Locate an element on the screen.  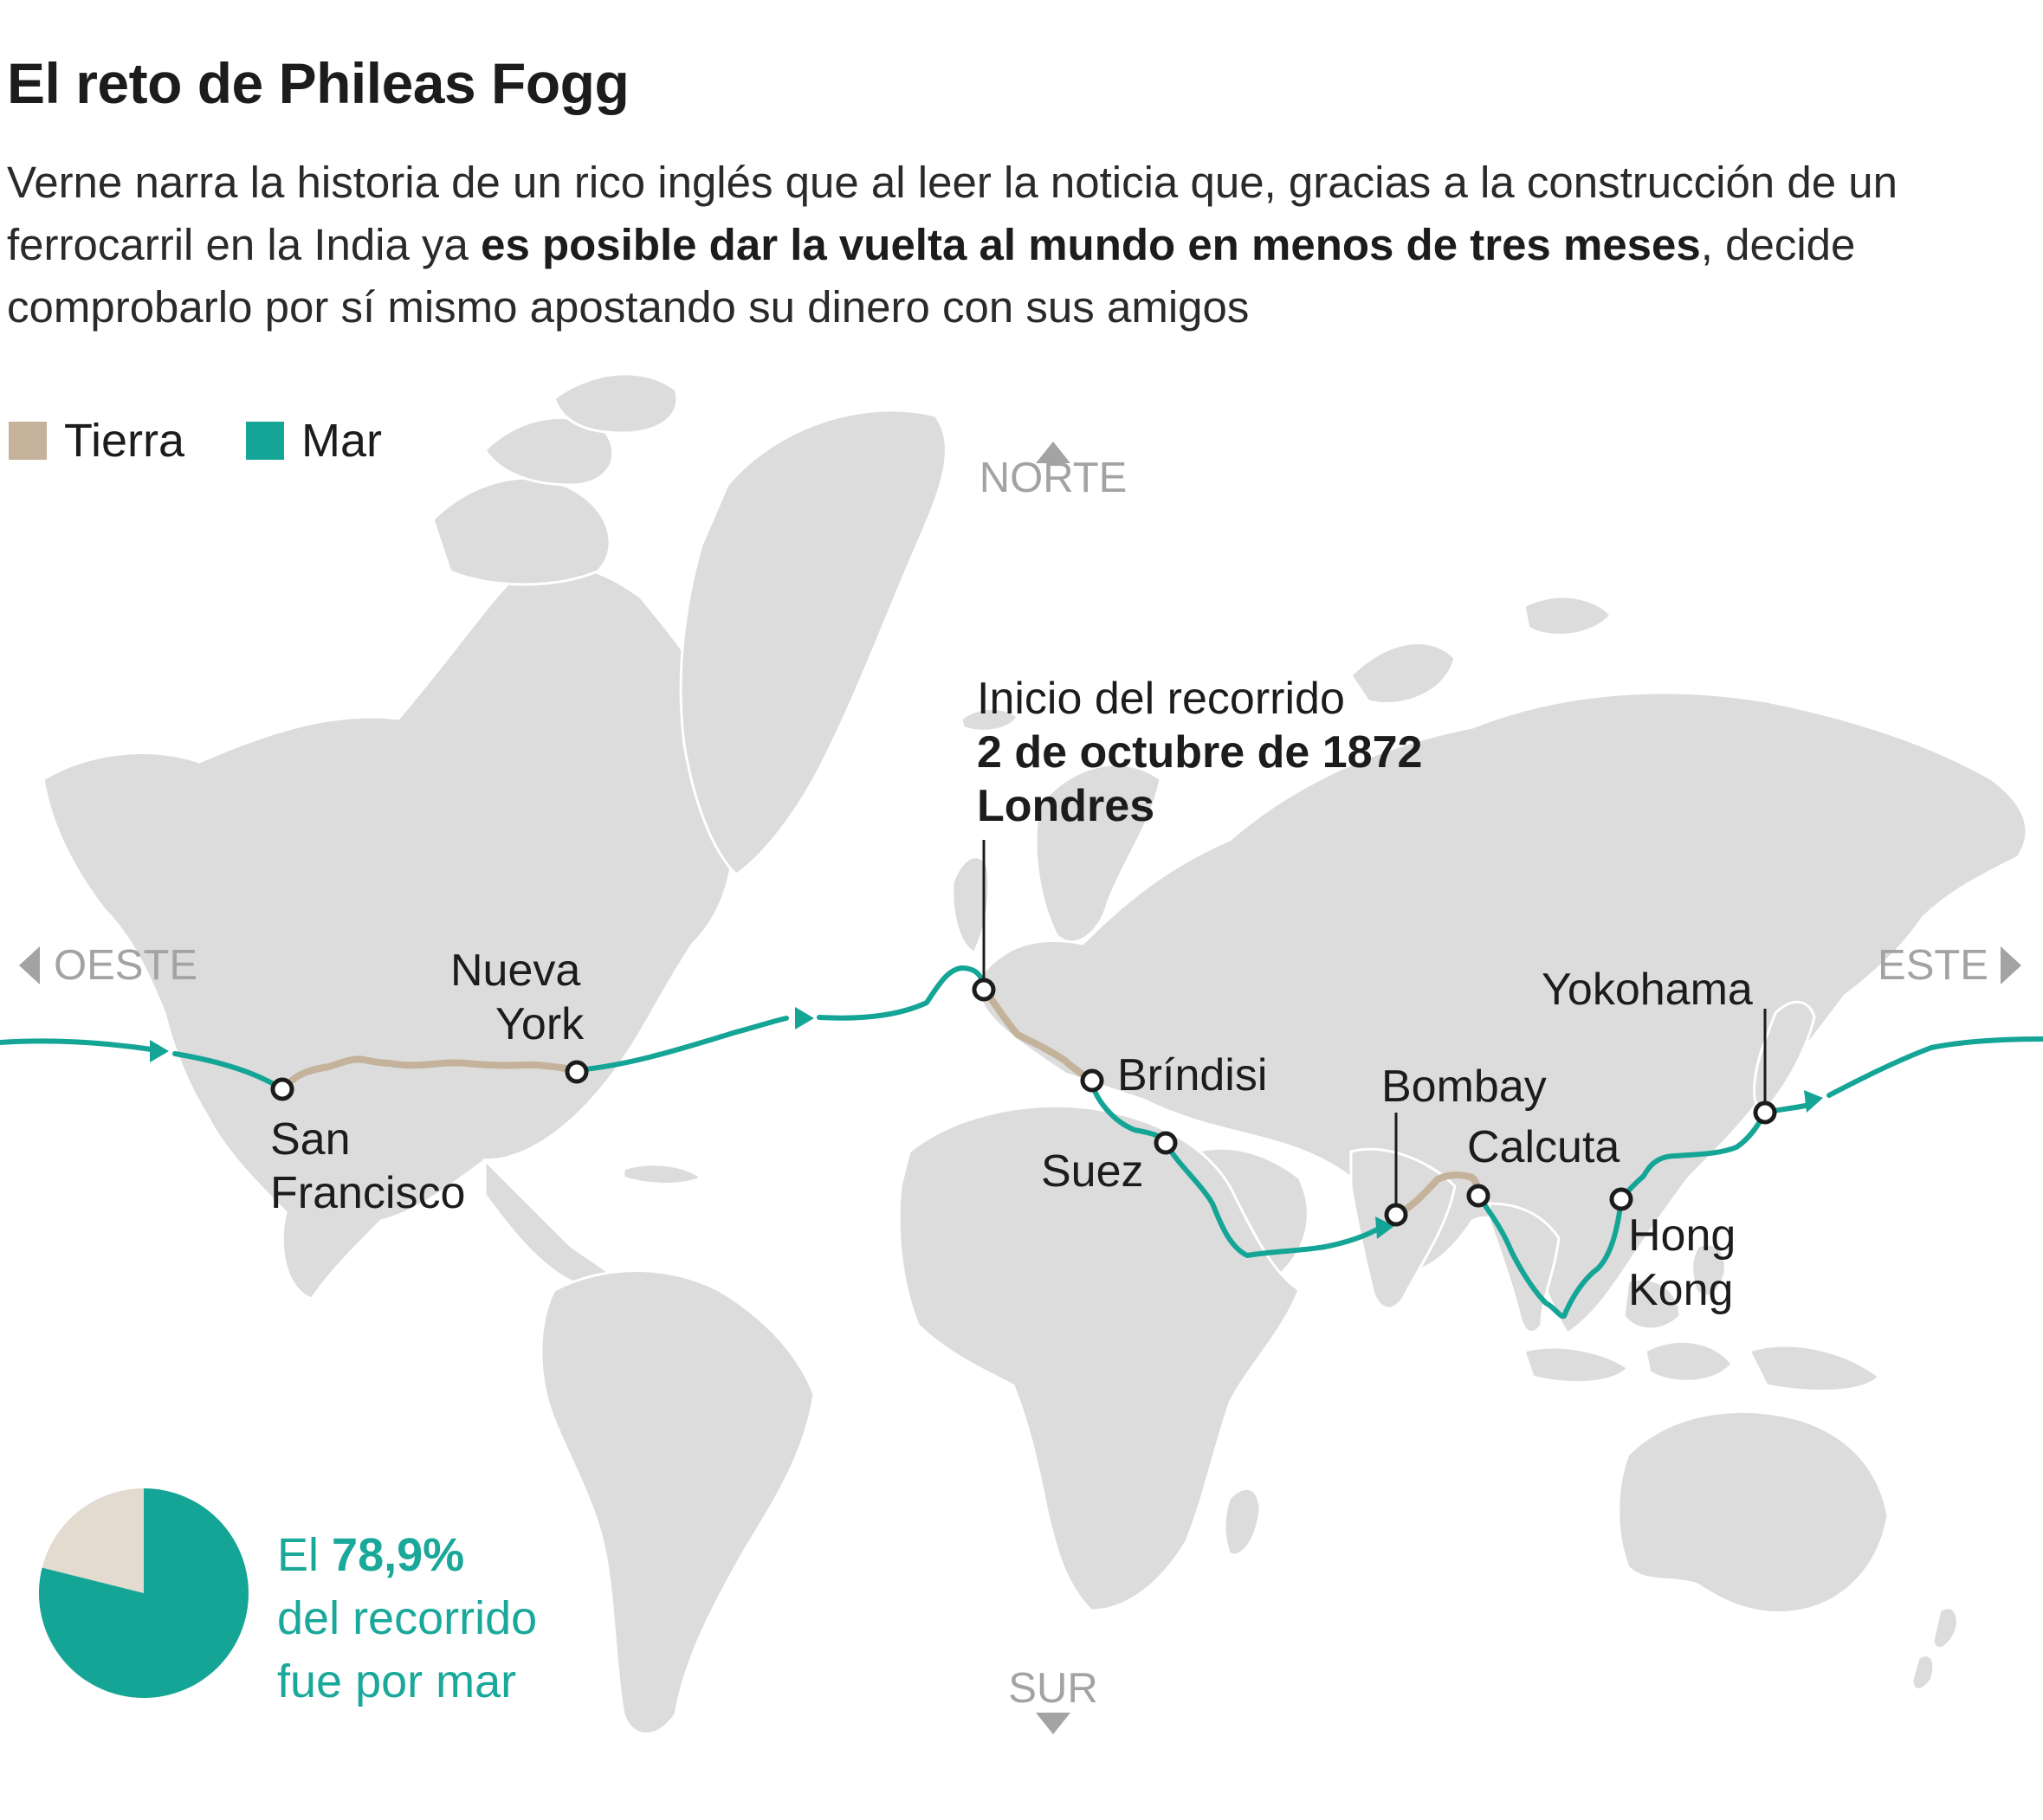
start-date: 2 de octubre de 1872 is located at coordinates (1199, 752).